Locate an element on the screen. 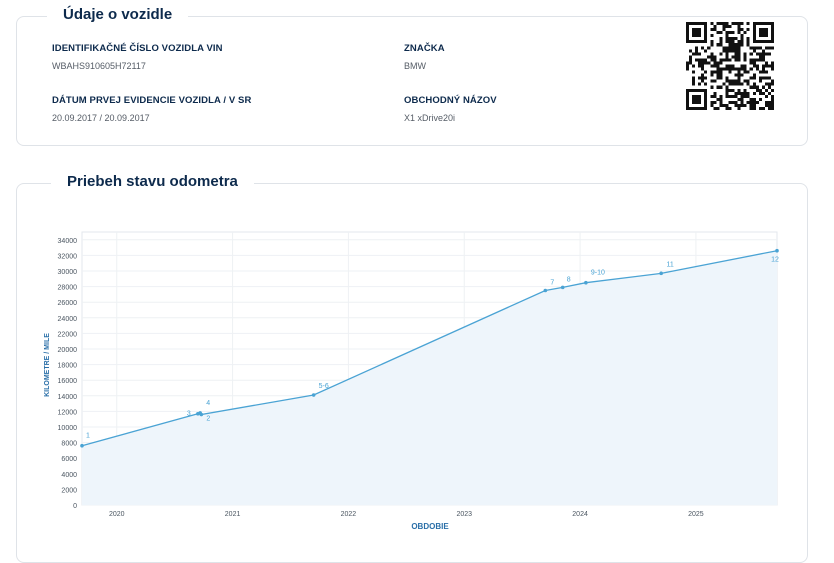 The width and height of the screenshot is (834, 563). y-tick-label: 26000 is located at coordinates (68, 303).